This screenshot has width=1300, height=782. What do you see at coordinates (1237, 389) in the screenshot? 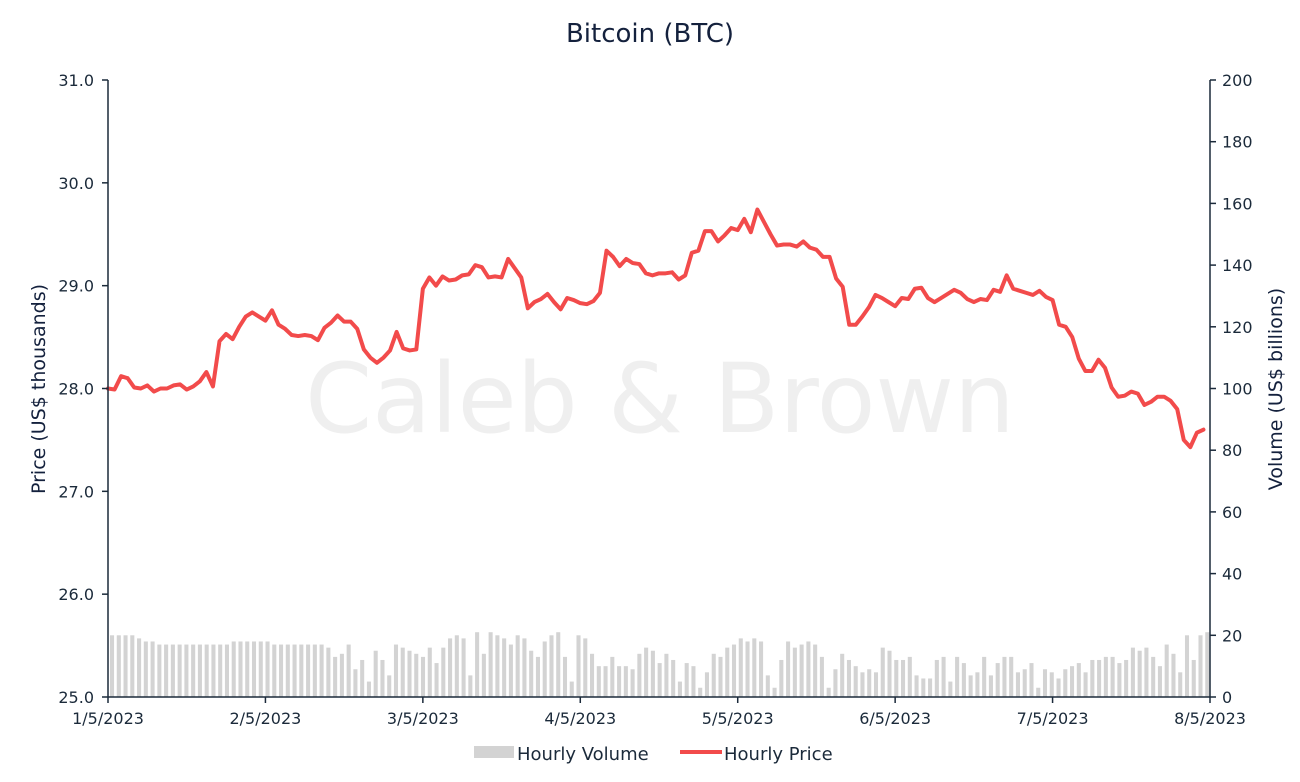
I see `y-right-tick-label: 100` at bounding box center [1237, 389].